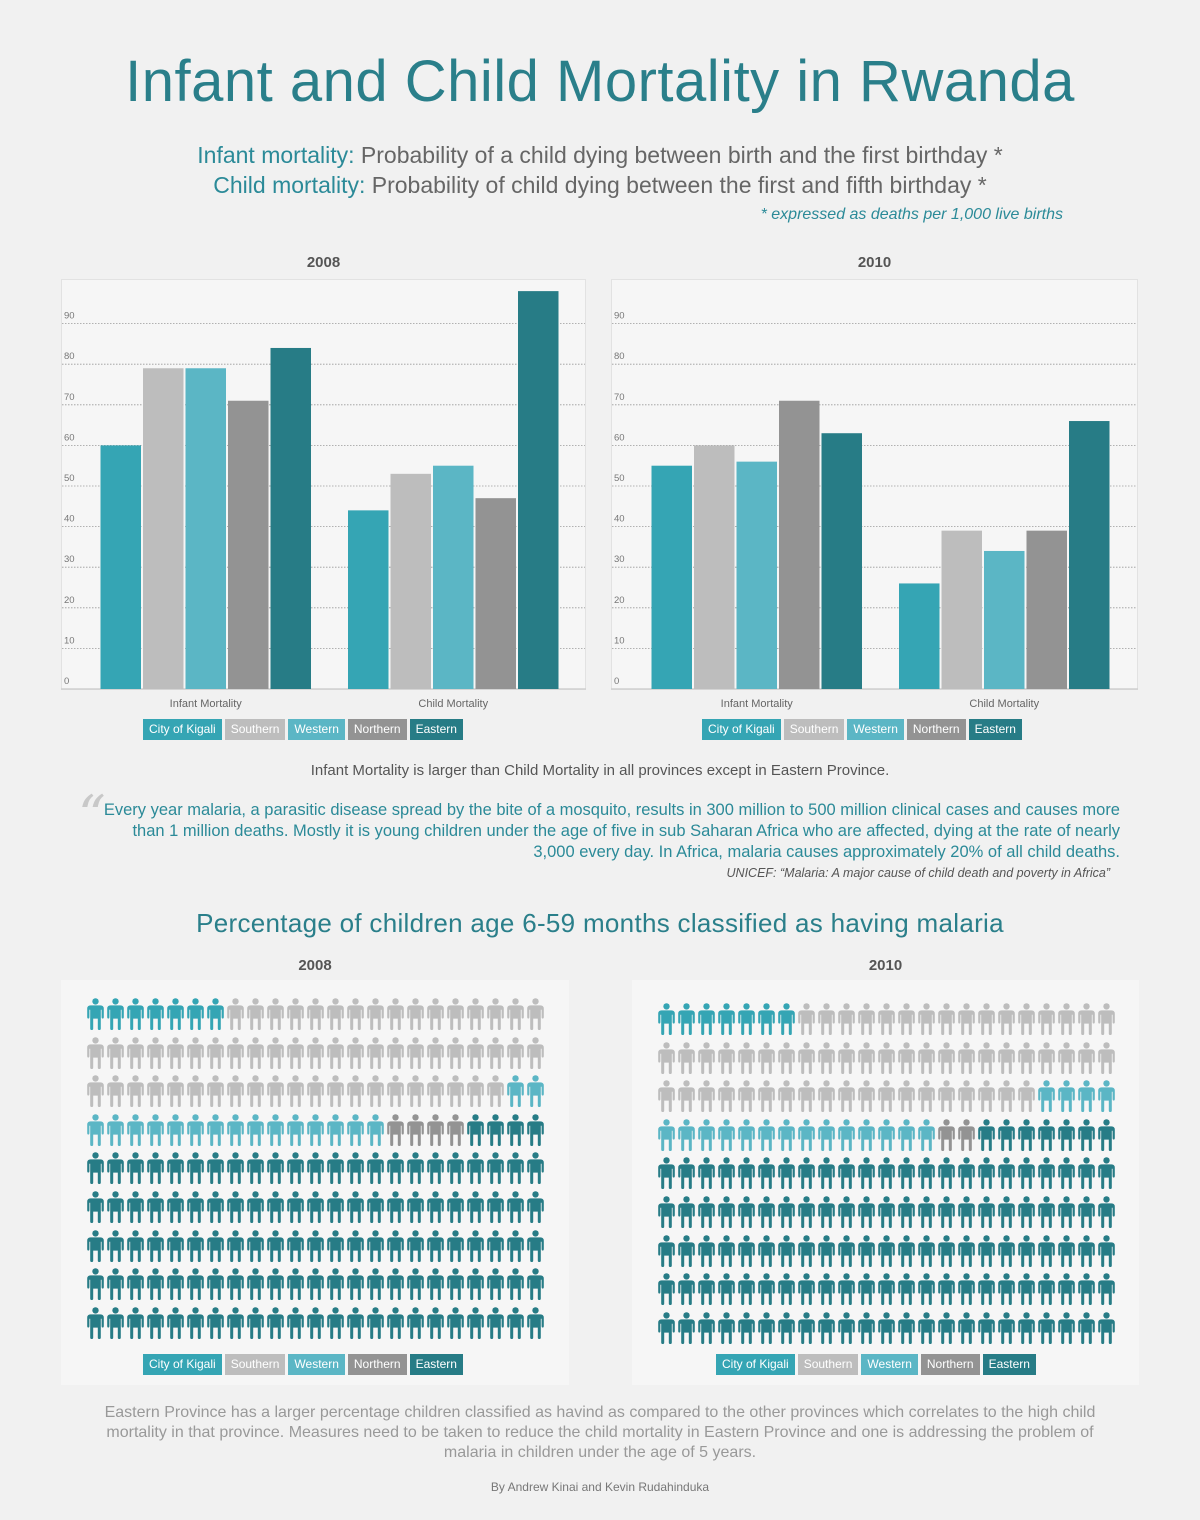  Describe the element at coordinates (995, 729) in the screenshot. I see `legend-item-eastern: Eastern` at that location.